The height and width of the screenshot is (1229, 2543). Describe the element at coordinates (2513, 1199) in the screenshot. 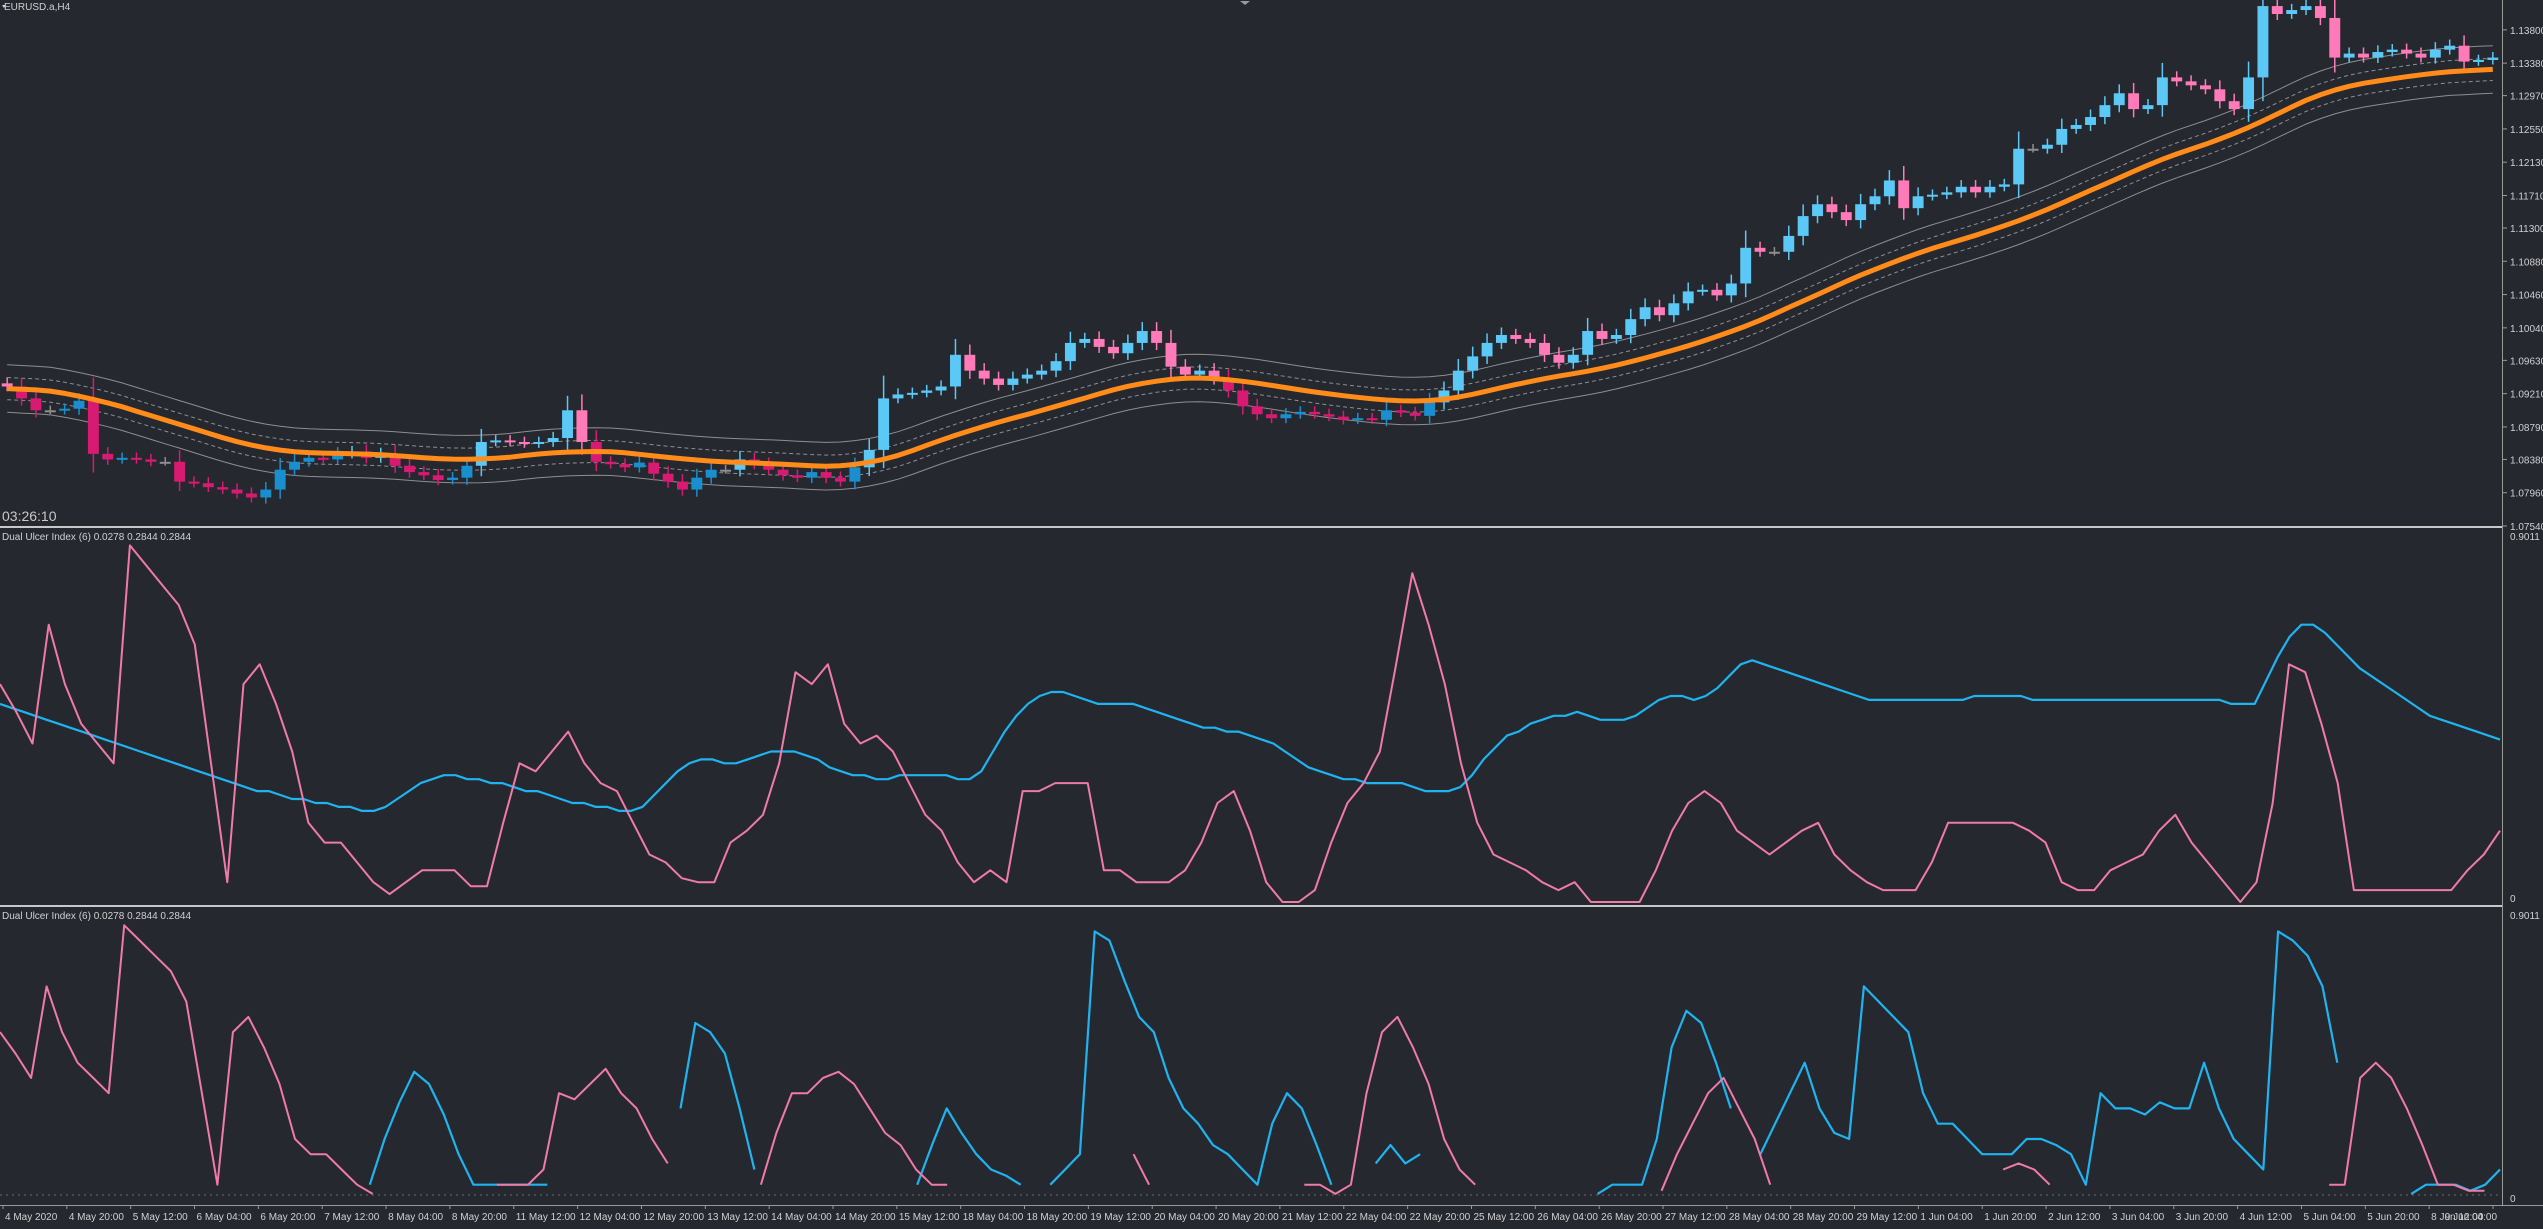

I see `indicator-min-label: 0` at that location.